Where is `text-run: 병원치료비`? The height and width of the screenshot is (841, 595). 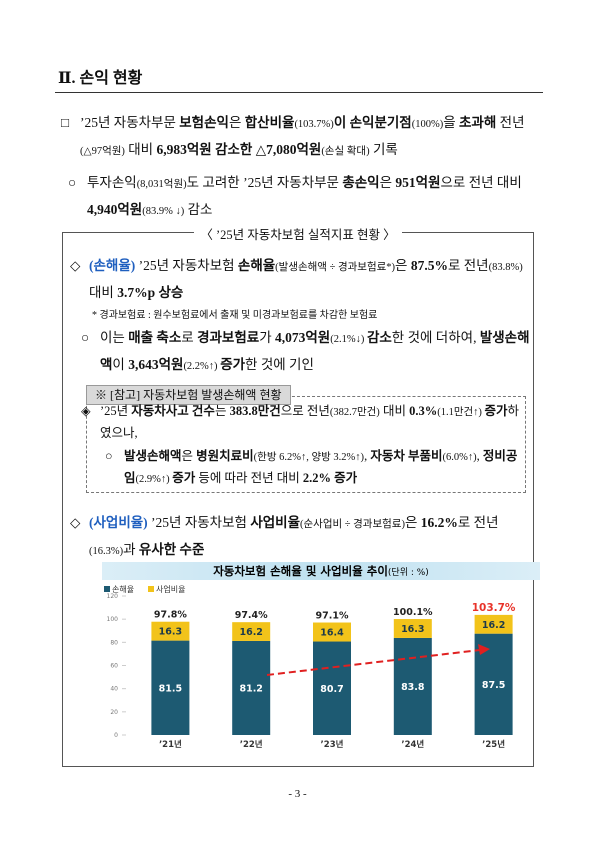 text-run: 병원치료비 is located at coordinates (225, 456).